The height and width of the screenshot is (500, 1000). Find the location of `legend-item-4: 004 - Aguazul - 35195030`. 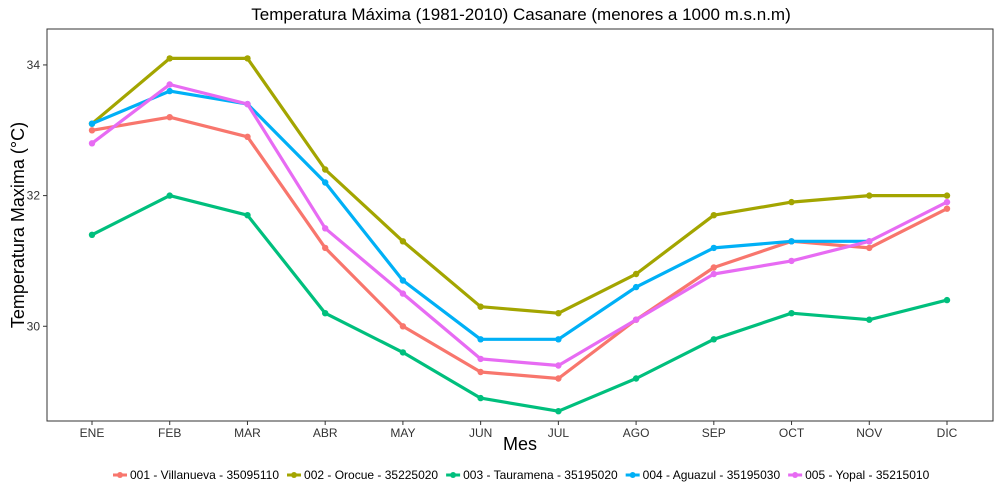

legend-item-4: 004 - Aguazul - 35195030 is located at coordinates (703, 475).